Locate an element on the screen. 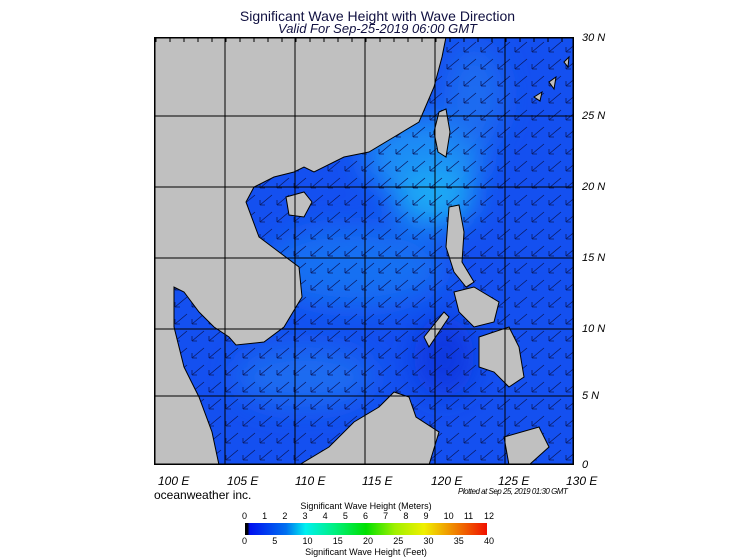 Image resolution: width=755 pixels, height=560 pixels. colorbar-tick: 3 is located at coordinates (305, 516).